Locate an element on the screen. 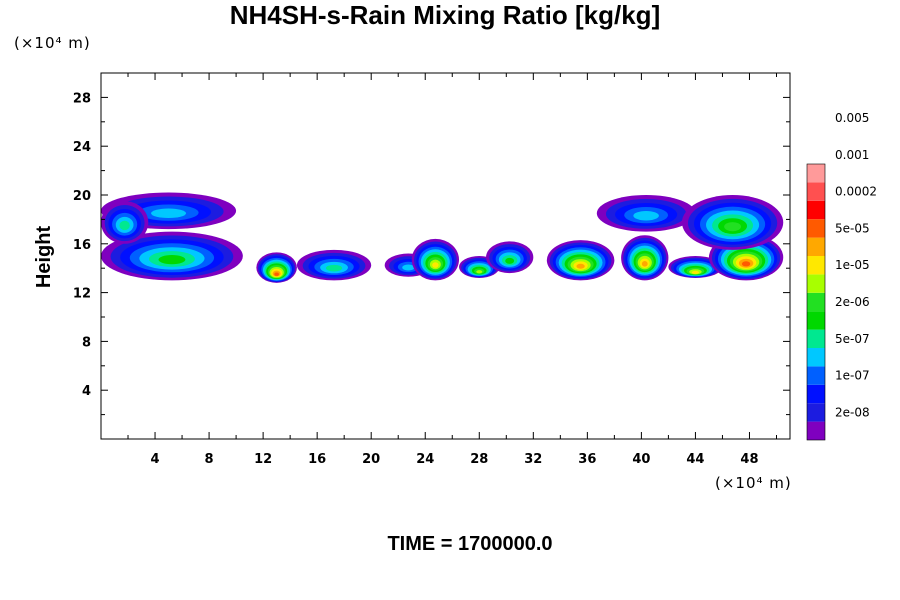  x-tick-label: 44 is located at coordinates (695, 459).